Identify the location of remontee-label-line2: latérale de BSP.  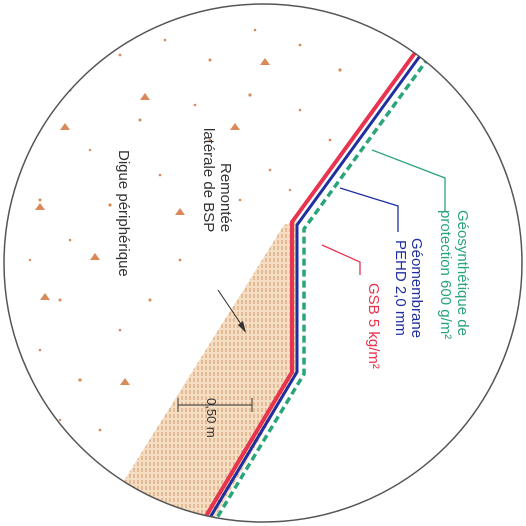
(208, 180).